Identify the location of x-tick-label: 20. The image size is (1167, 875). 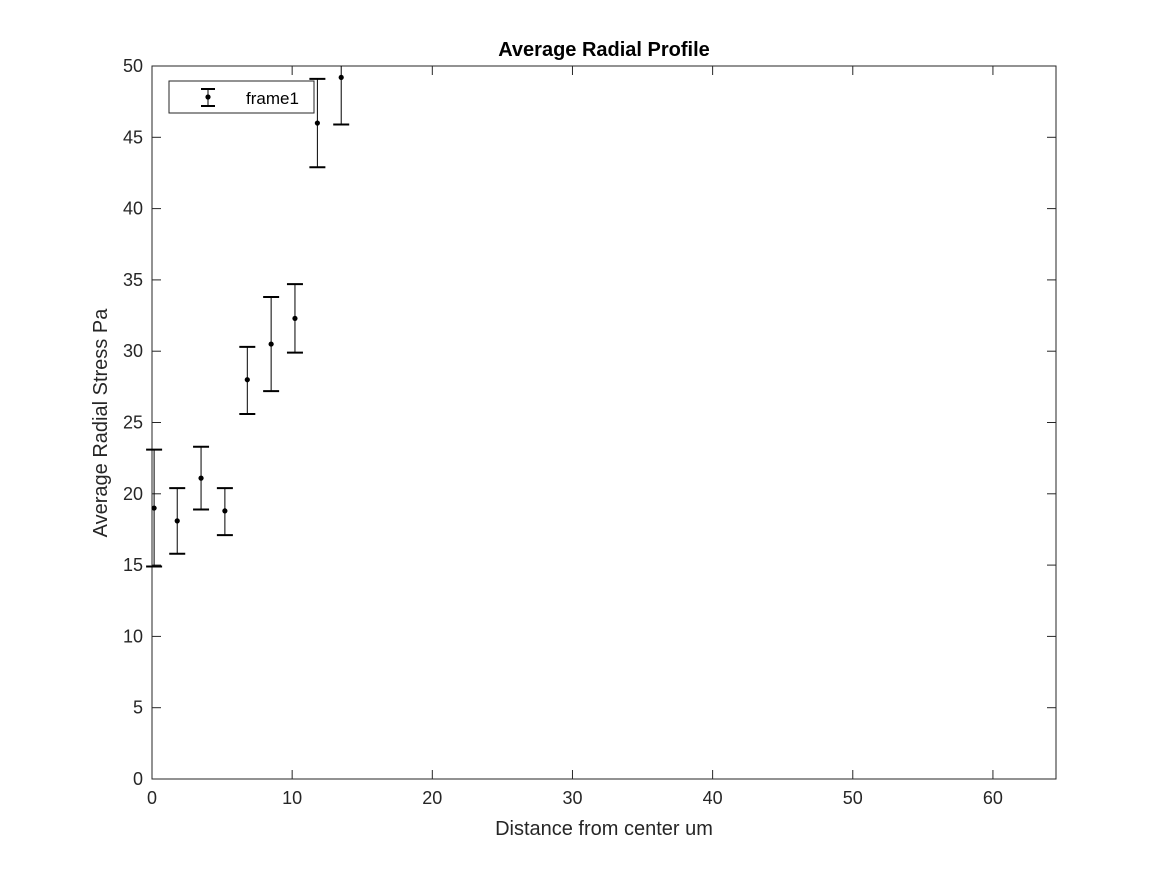
(432, 798).